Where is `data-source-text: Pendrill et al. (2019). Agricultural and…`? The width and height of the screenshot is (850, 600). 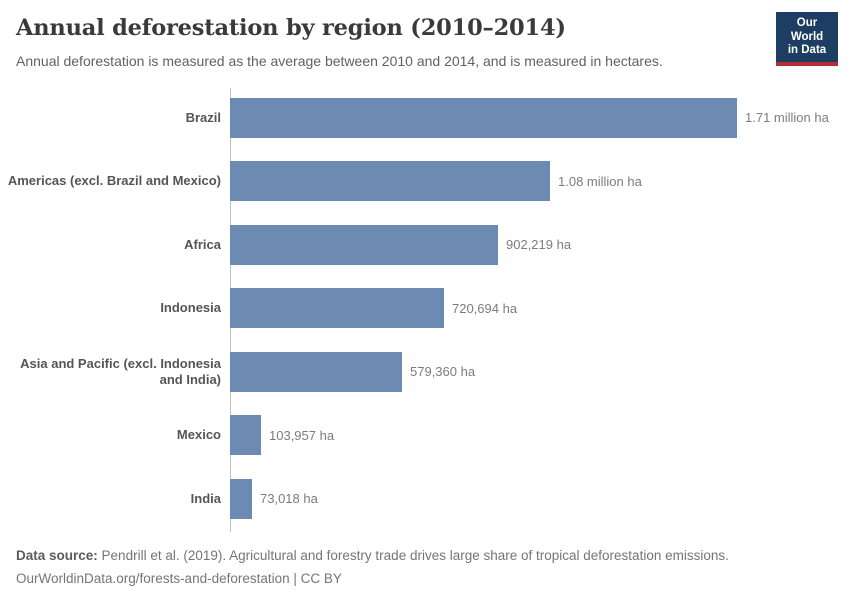 data-source-text: Pendrill et al. (2019). Agricultural and… is located at coordinates (415, 555).